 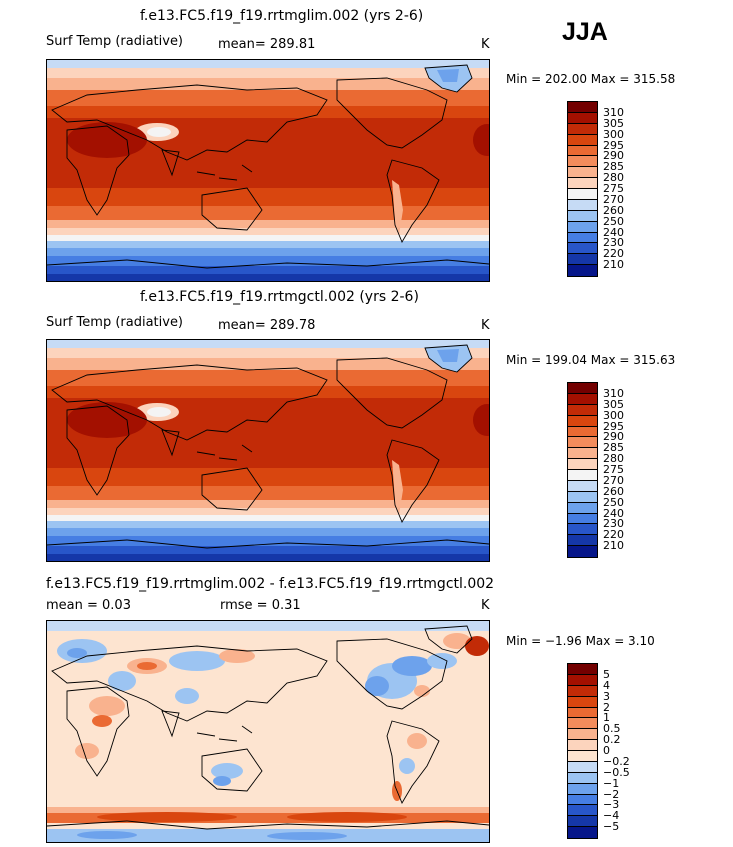 What do you see at coordinates (613, 513) in the screenshot?
I see `panel2-tick-label: 240` at bounding box center [613, 513].